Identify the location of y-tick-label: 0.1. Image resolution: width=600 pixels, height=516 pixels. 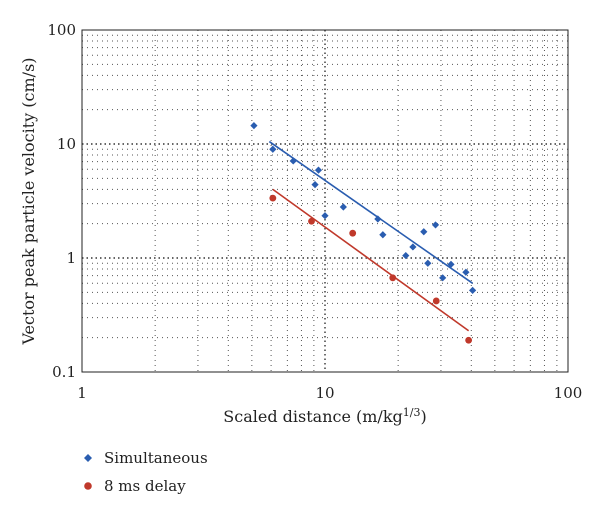
(64, 372).